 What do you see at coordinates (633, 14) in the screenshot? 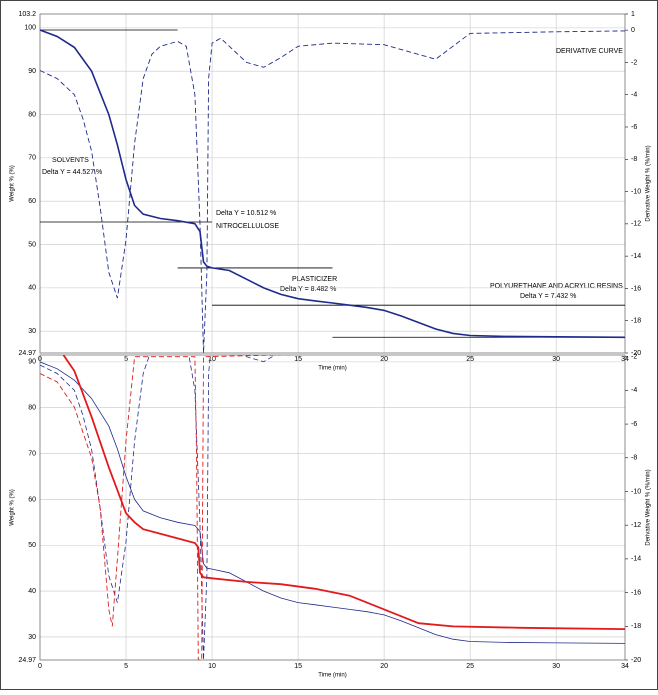
I see `y2-tick-label: 1` at bounding box center [633, 14].